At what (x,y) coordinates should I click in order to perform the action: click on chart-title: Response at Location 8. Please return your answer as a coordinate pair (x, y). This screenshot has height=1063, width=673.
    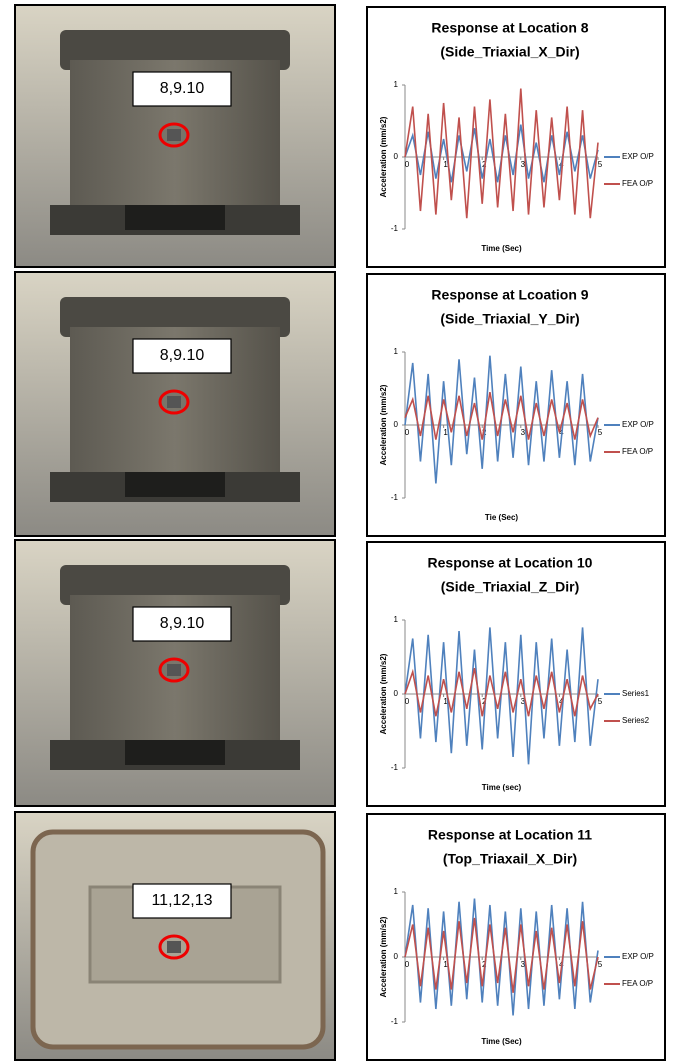
    Looking at the image, I should click on (509, 28).